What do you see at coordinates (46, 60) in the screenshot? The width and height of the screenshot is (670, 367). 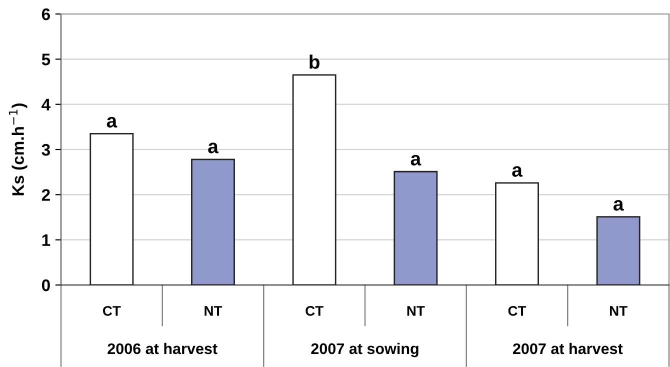 I see `y-tick-label: 5` at bounding box center [46, 60].